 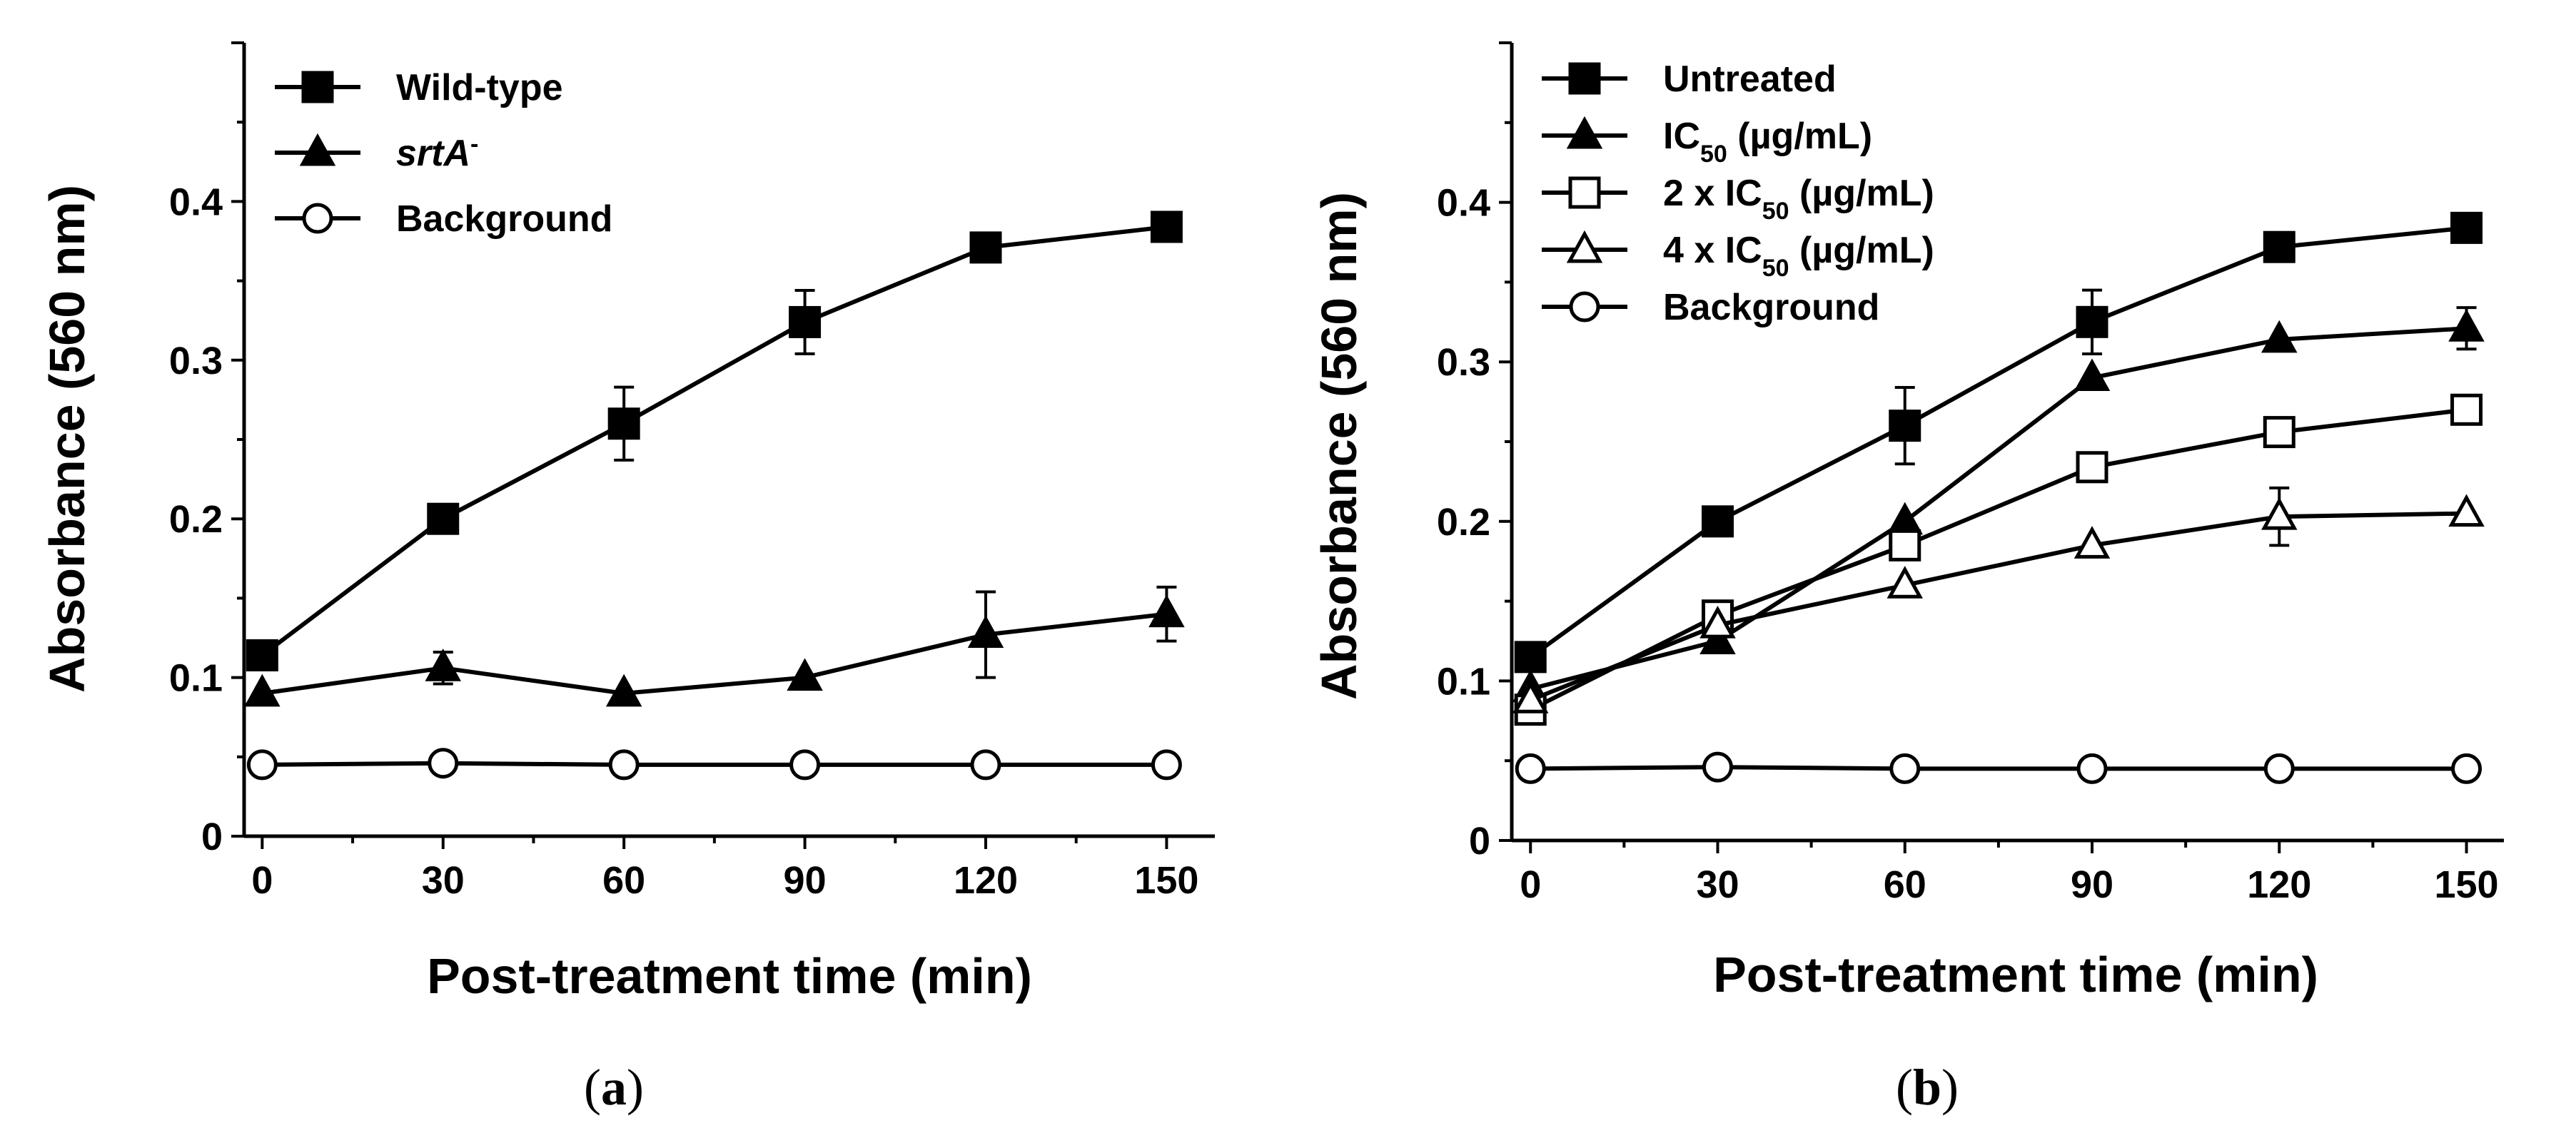 I want to click on y-axis-title: Absorbance (560 nm), so click(x=67, y=439).